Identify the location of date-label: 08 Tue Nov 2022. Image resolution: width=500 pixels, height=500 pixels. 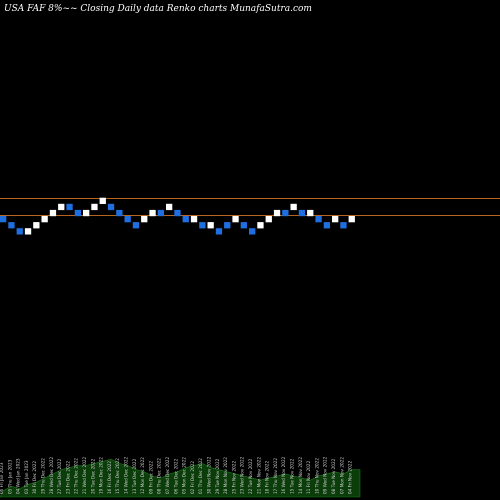
(333, 476).